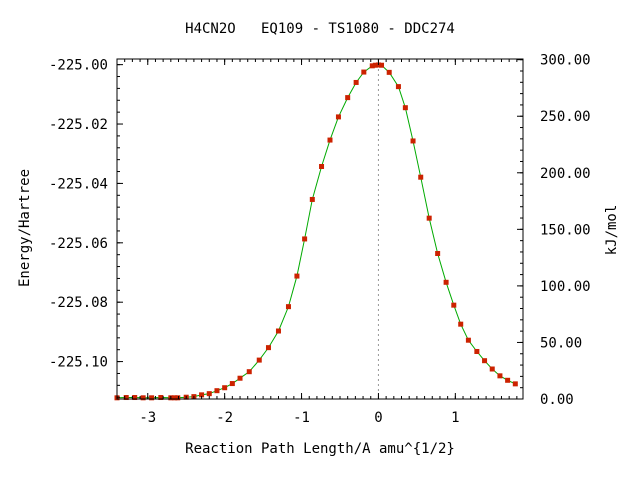  Describe the element at coordinates (78, 125) in the screenshot. I see `y-tick-label: -225.02` at that location.